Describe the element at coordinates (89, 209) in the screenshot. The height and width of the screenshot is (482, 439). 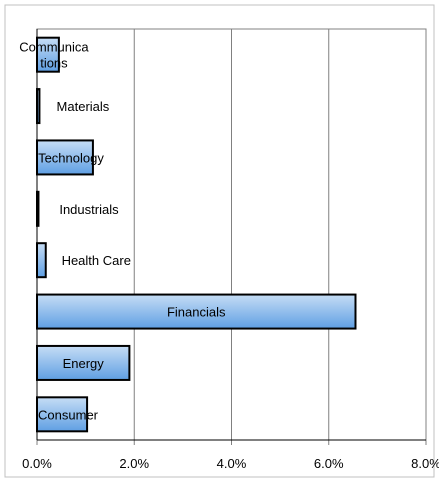
I see `bar-label: Industrials` at that location.